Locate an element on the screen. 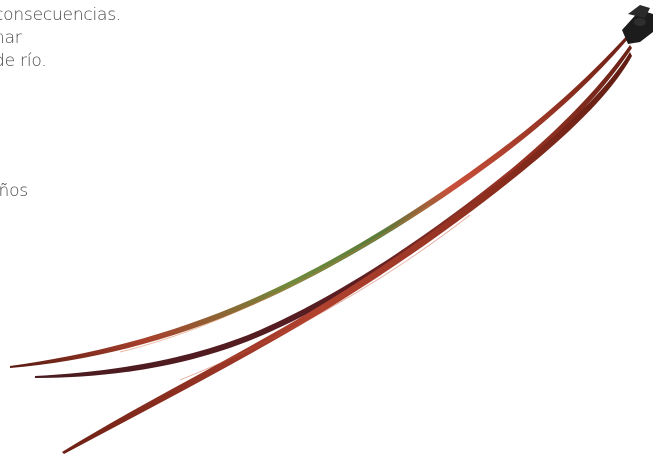 The height and width of the screenshot is (456, 653). clip-bead is located at coordinates (637, 24).